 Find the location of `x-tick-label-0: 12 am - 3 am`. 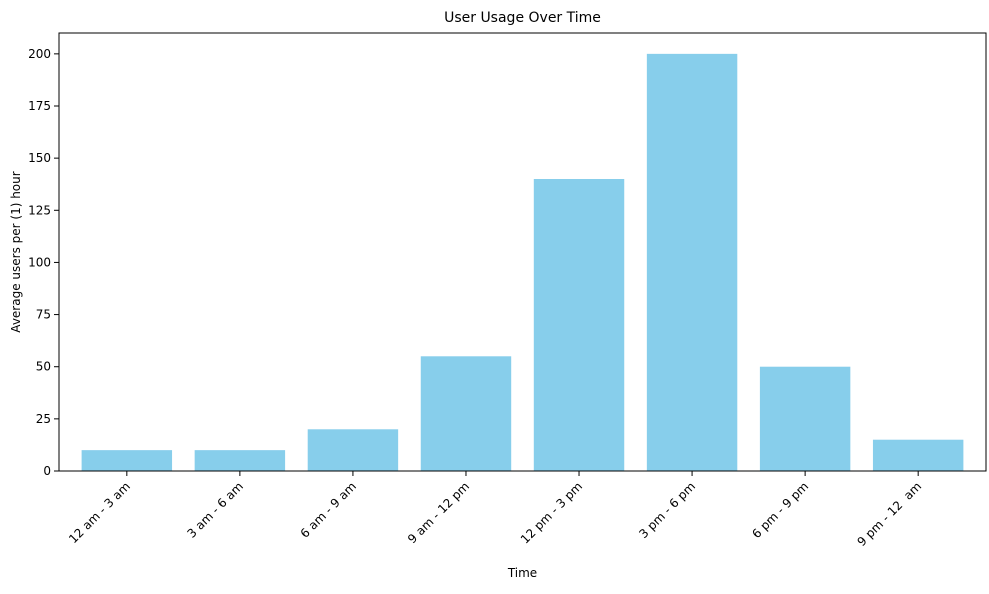

x-tick-label-0: 12 am - 3 am is located at coordinates (99, 512).